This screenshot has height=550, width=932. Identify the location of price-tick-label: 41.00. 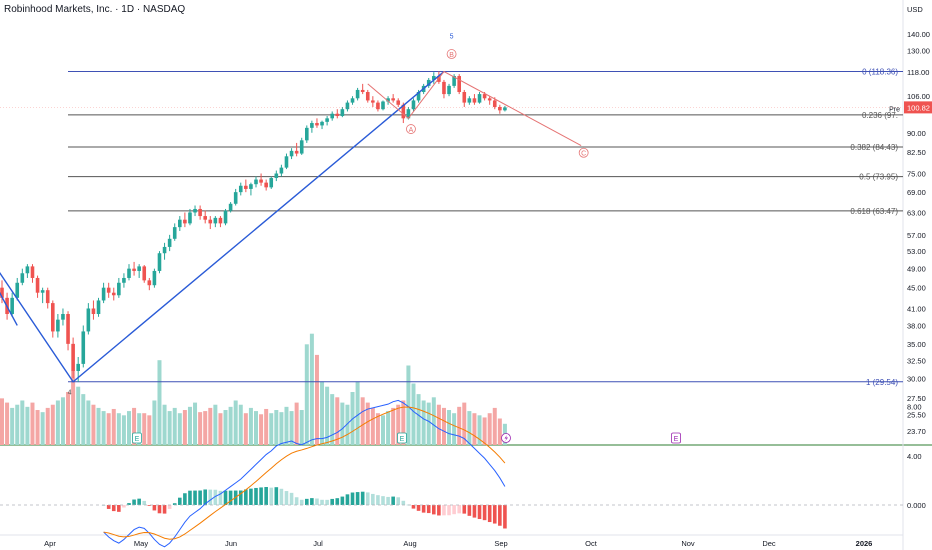
(916, 308).